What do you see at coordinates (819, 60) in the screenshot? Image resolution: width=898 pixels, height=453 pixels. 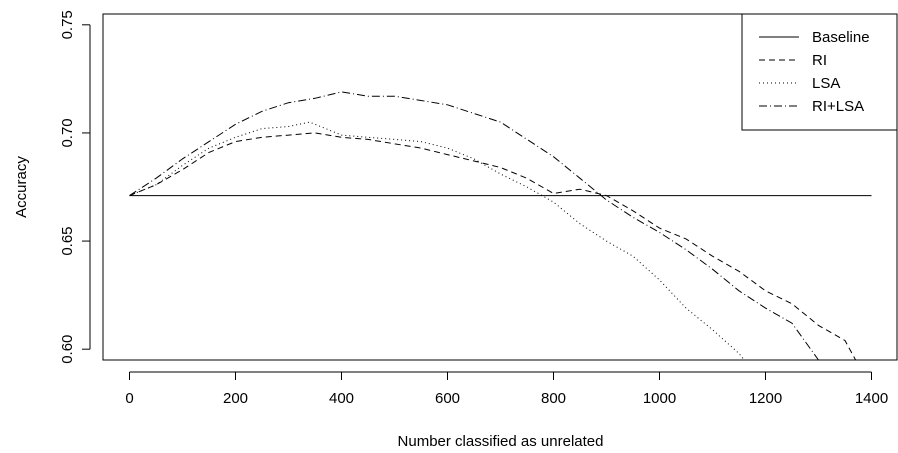 I see `legend-label: RI` at bounding box center [819, 60].